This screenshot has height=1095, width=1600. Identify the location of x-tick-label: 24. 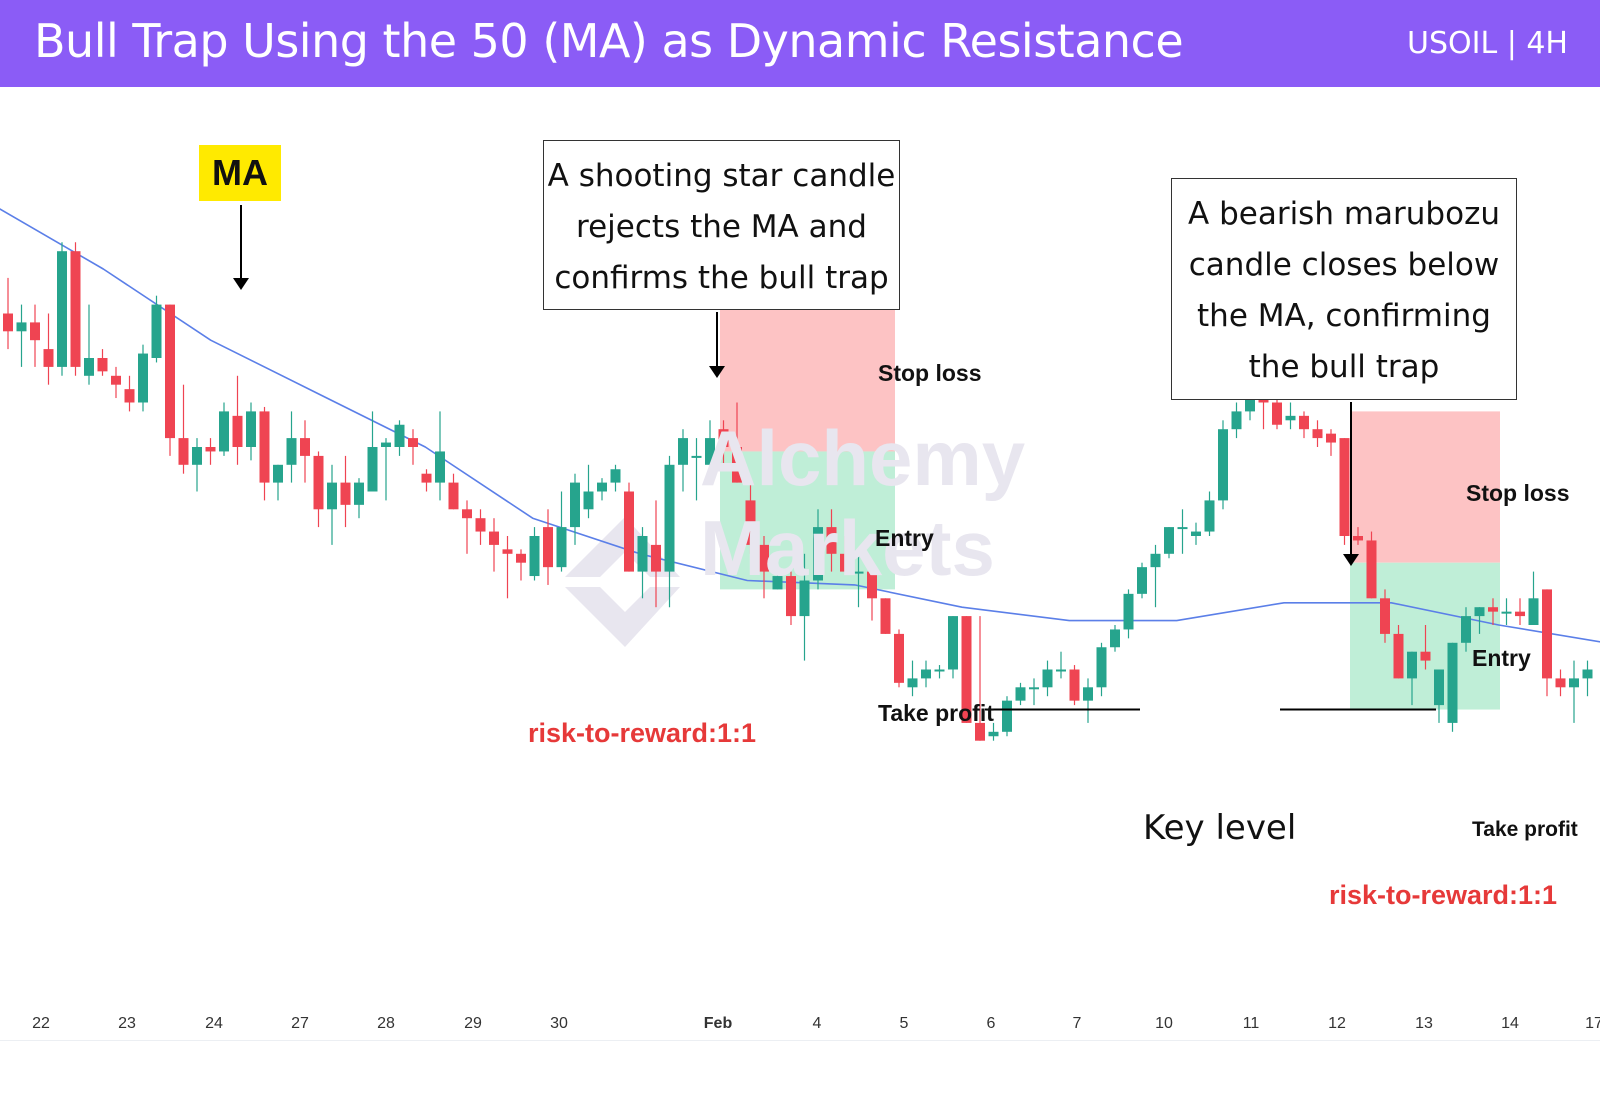
(214, 1023).